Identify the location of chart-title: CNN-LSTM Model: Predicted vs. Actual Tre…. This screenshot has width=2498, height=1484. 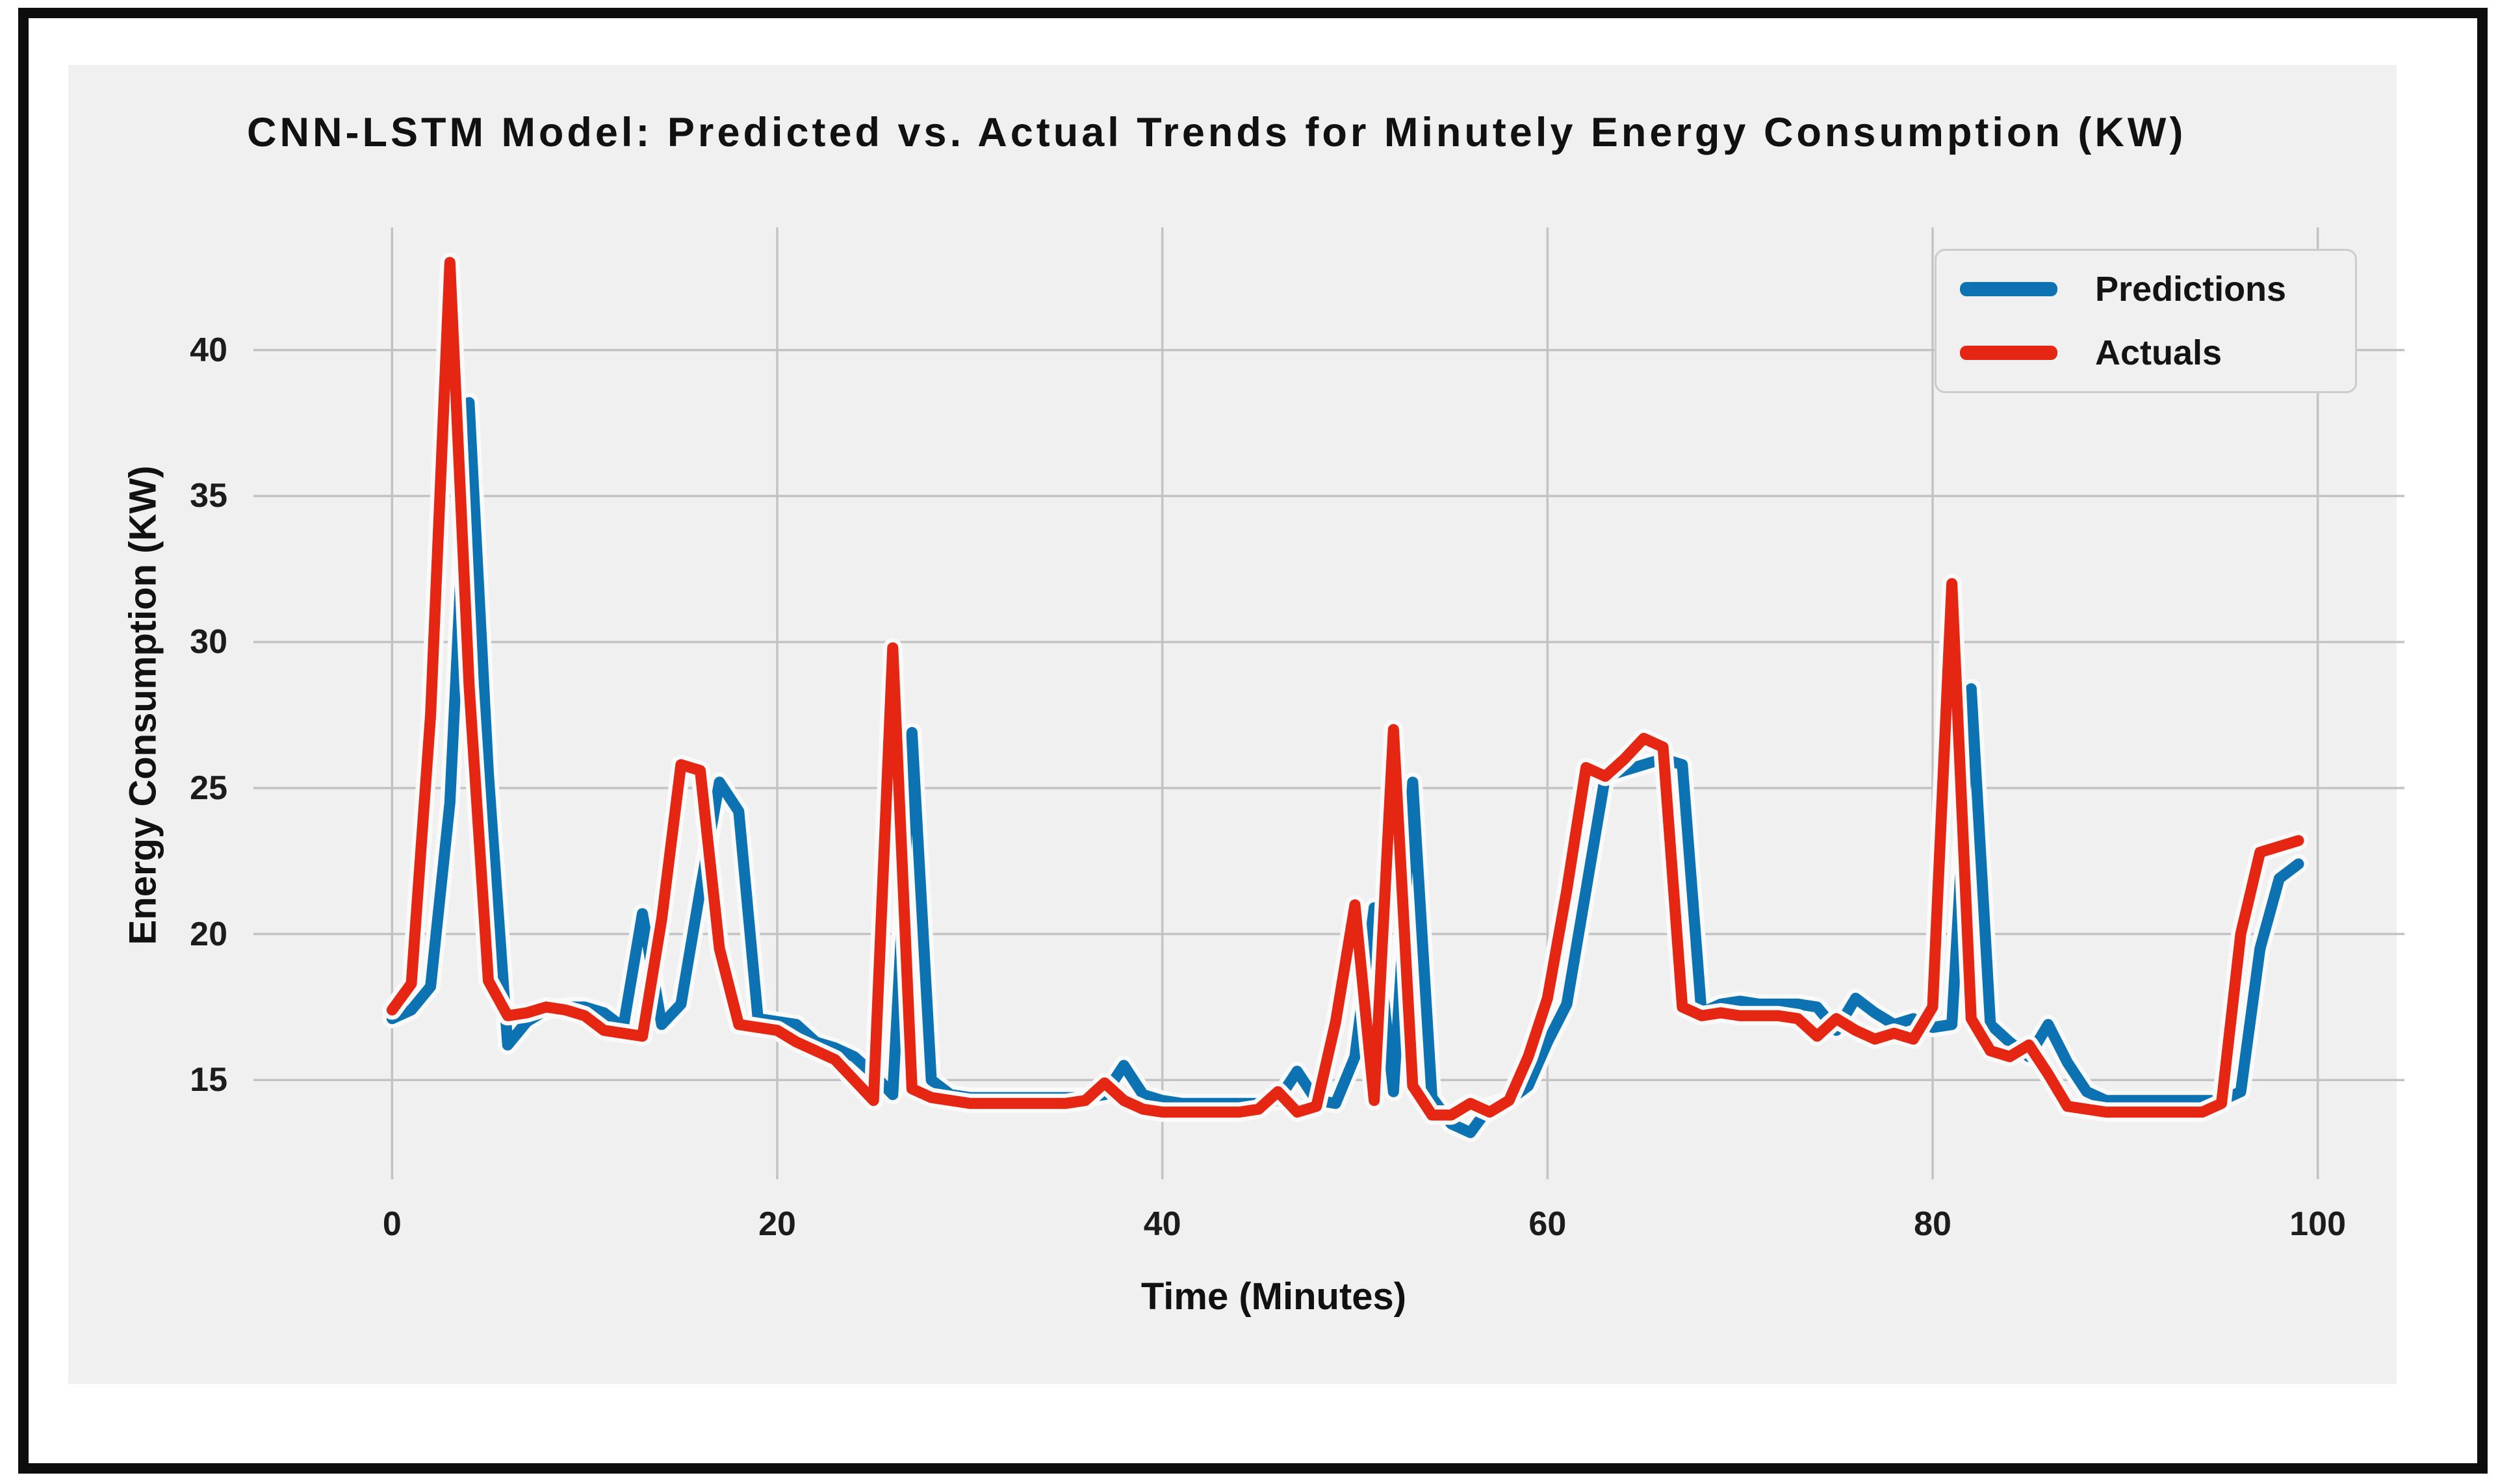
(1217, 133).